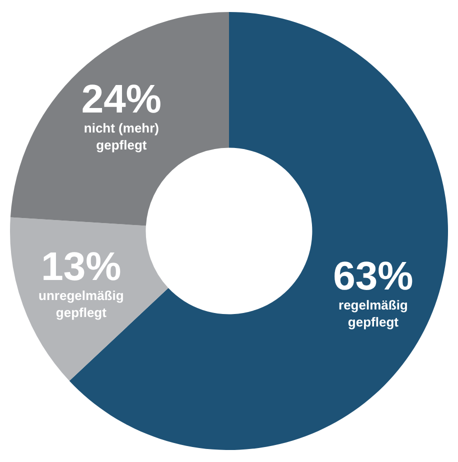 The image size is (458, 462). What do you see at coordinates (81, 267) in the screenshot?
I see `data-label: 13%` at bounding box center [81, 267].